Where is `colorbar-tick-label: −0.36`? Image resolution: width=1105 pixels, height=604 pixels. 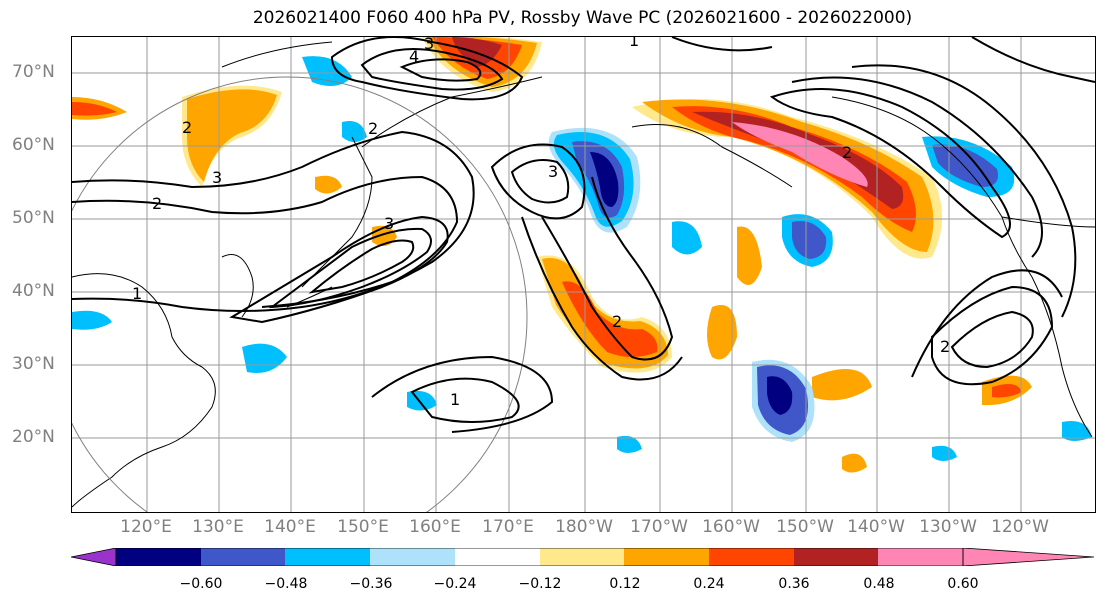
colorbar-tick-label: −0.36 is located at coordinates (371, 584).